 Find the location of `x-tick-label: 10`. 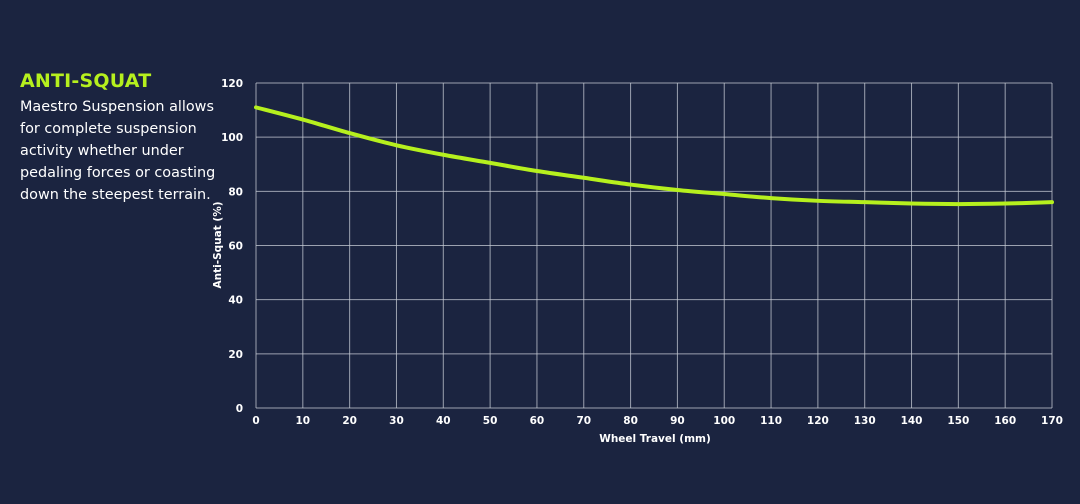

x-tick-label: 10 is located at coordinates (303, 421).